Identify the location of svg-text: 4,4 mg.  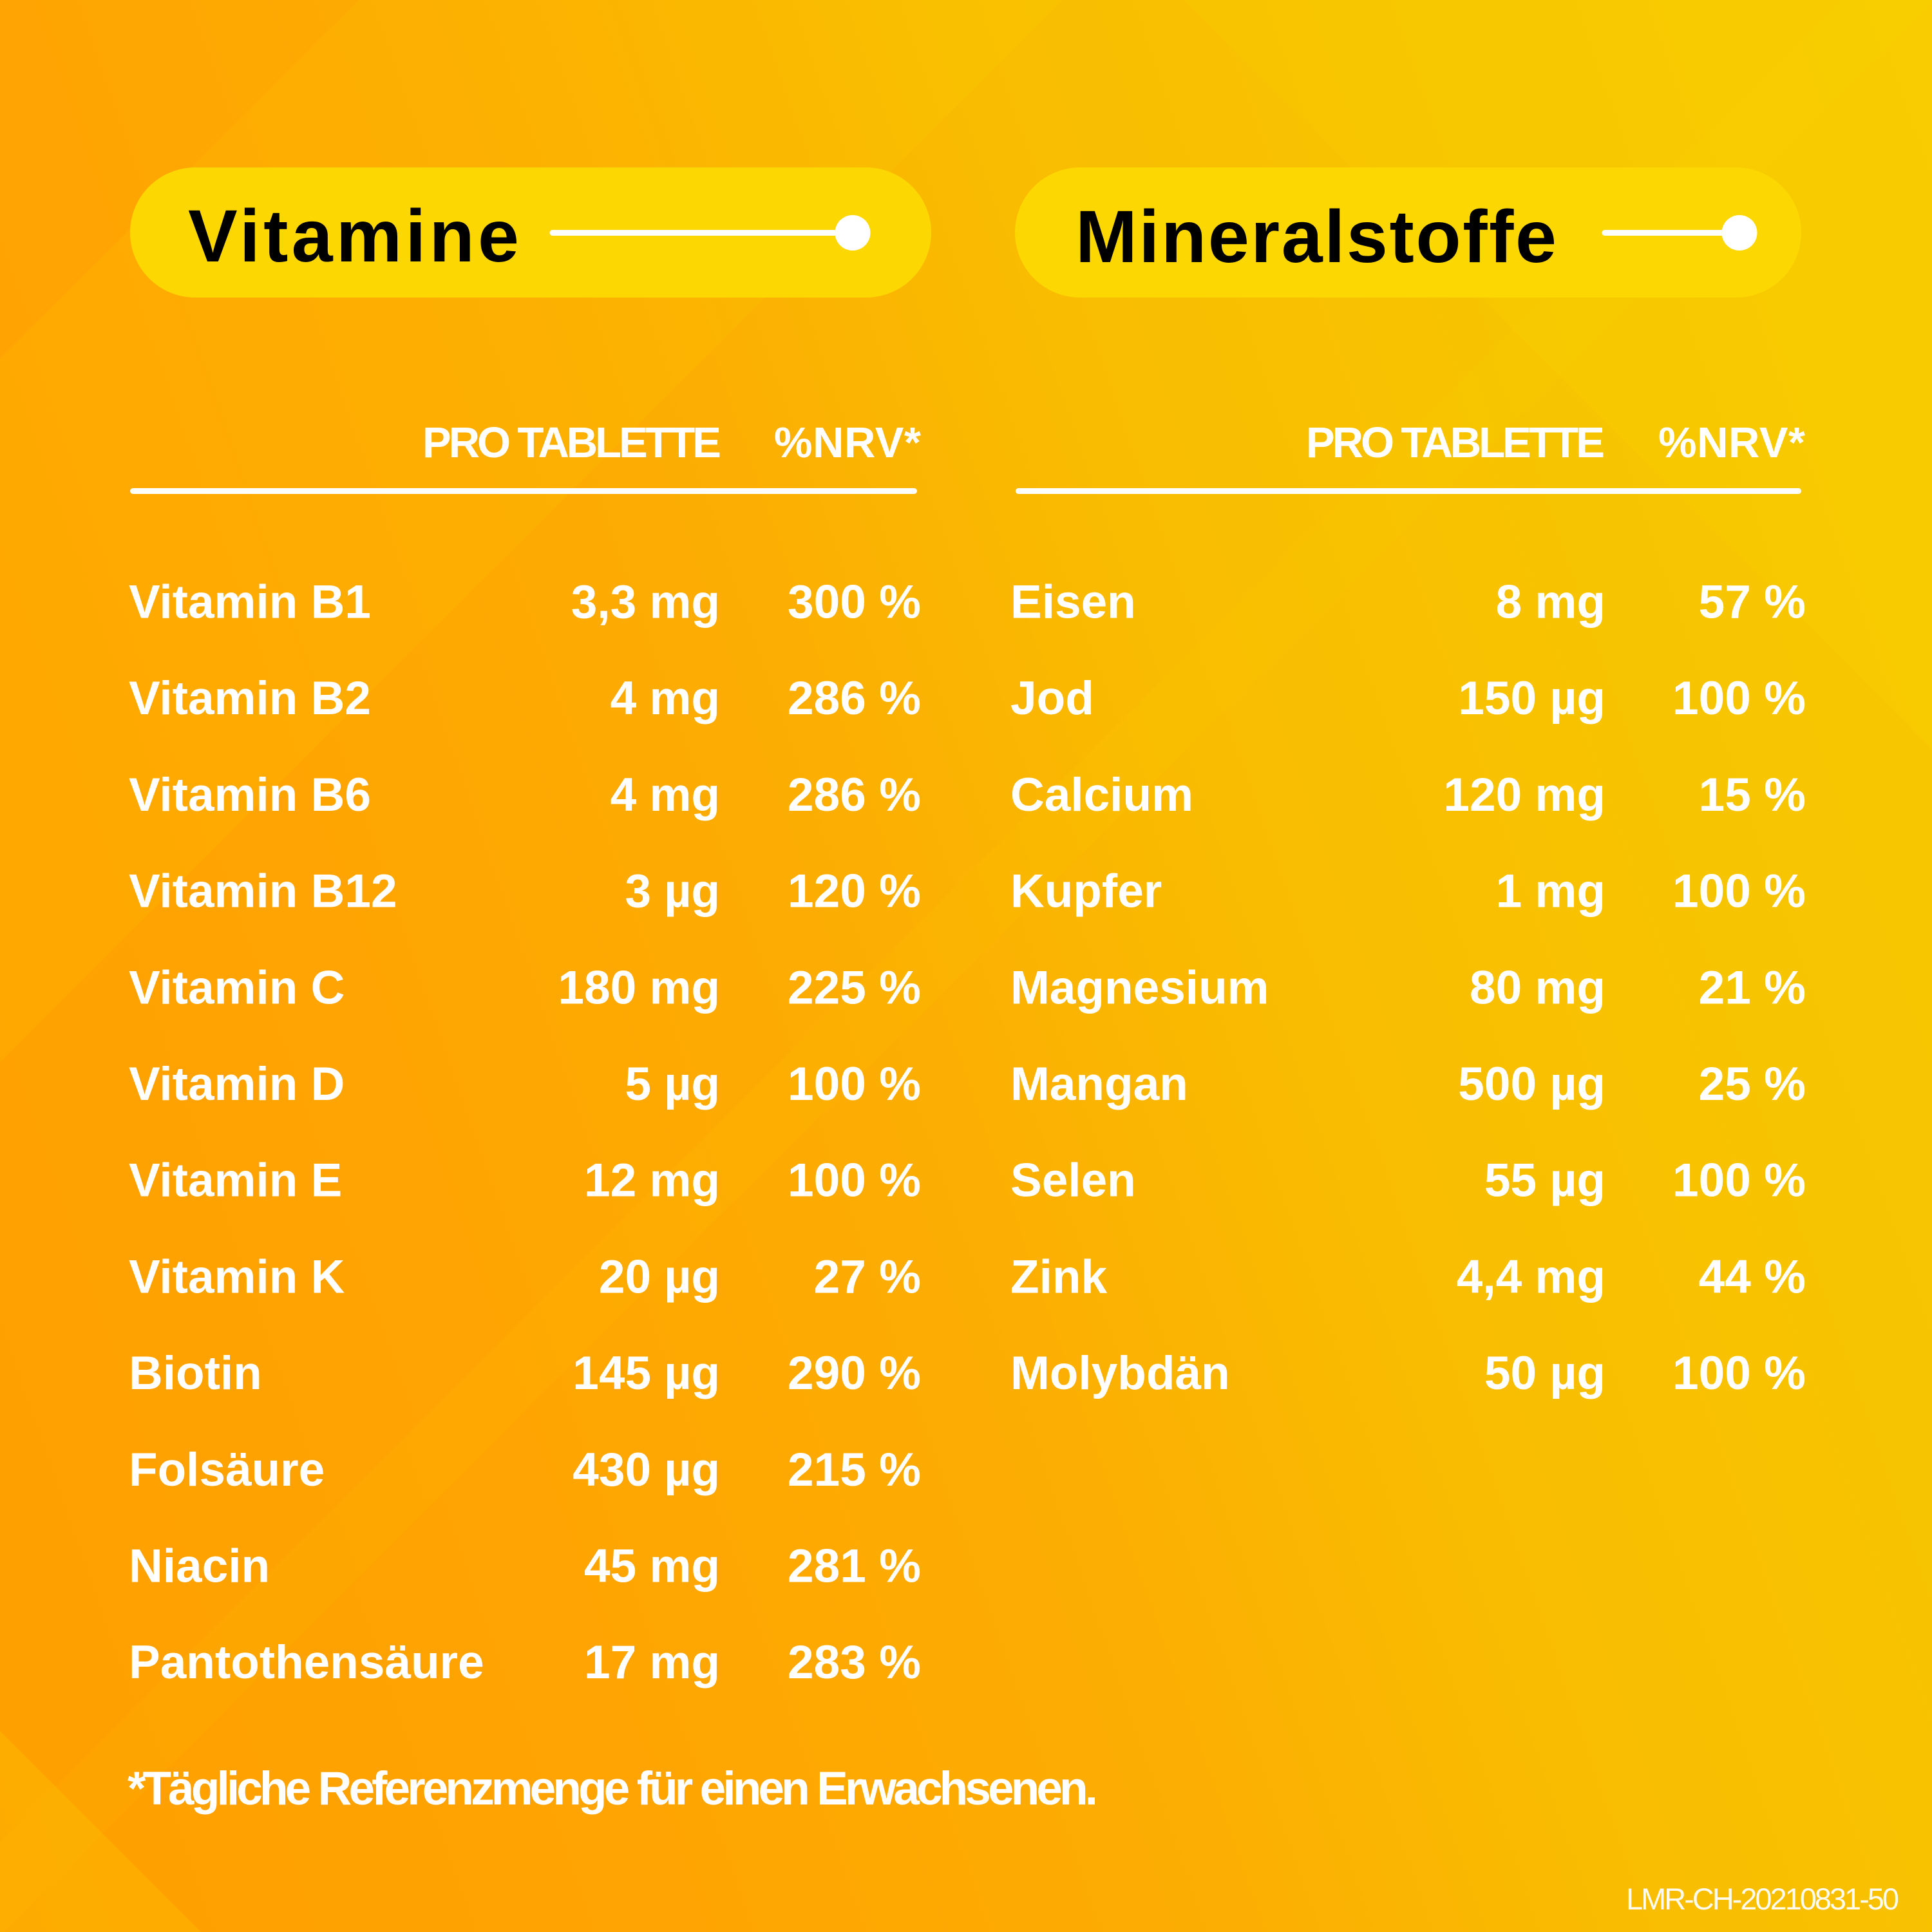
(1531, 1277).